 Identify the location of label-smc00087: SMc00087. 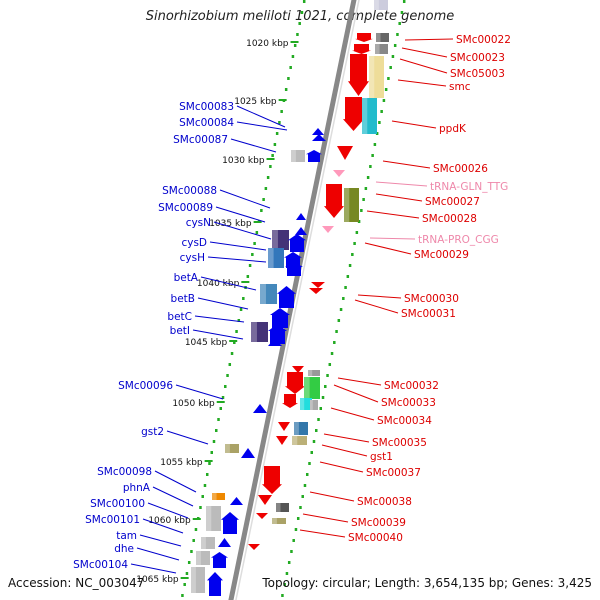
(200, 140).